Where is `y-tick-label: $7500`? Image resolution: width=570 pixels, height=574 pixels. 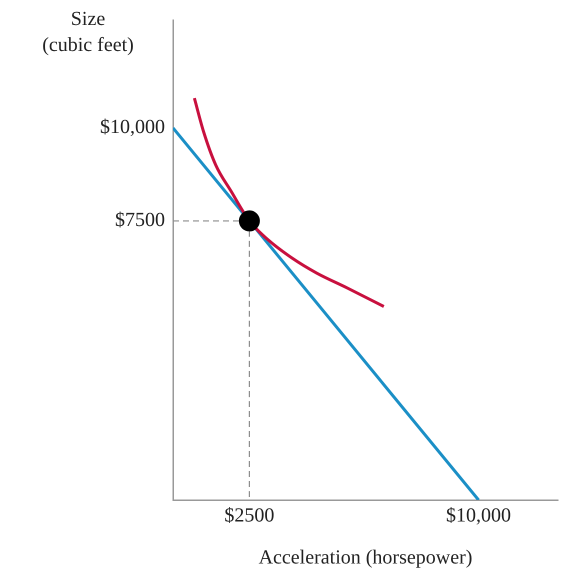
y-tick-label: $7500 is located at coordinates (140, 220).